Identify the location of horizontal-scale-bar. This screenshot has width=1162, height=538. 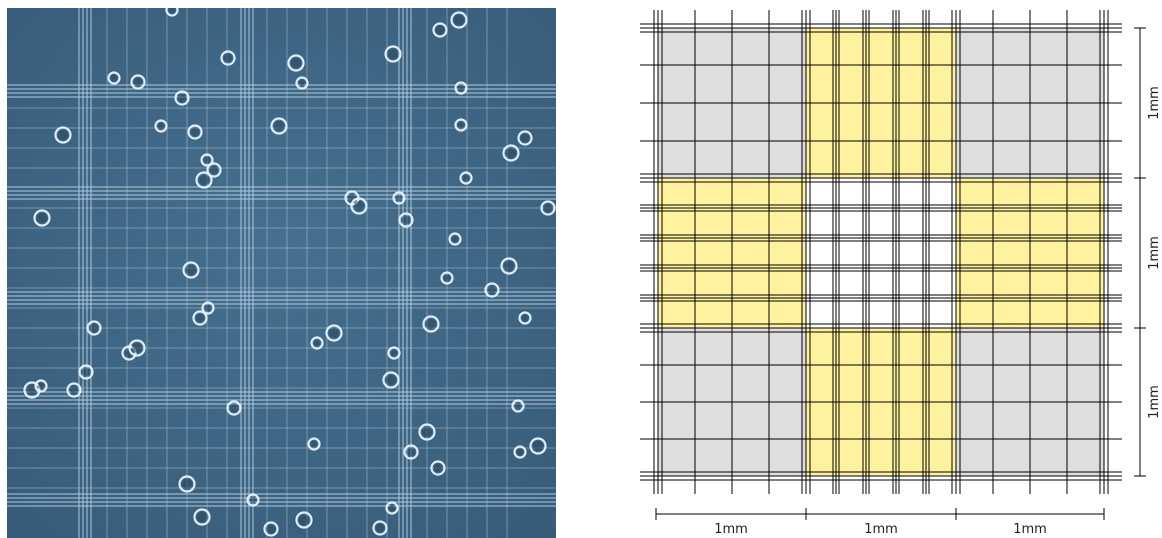
(880, 514).